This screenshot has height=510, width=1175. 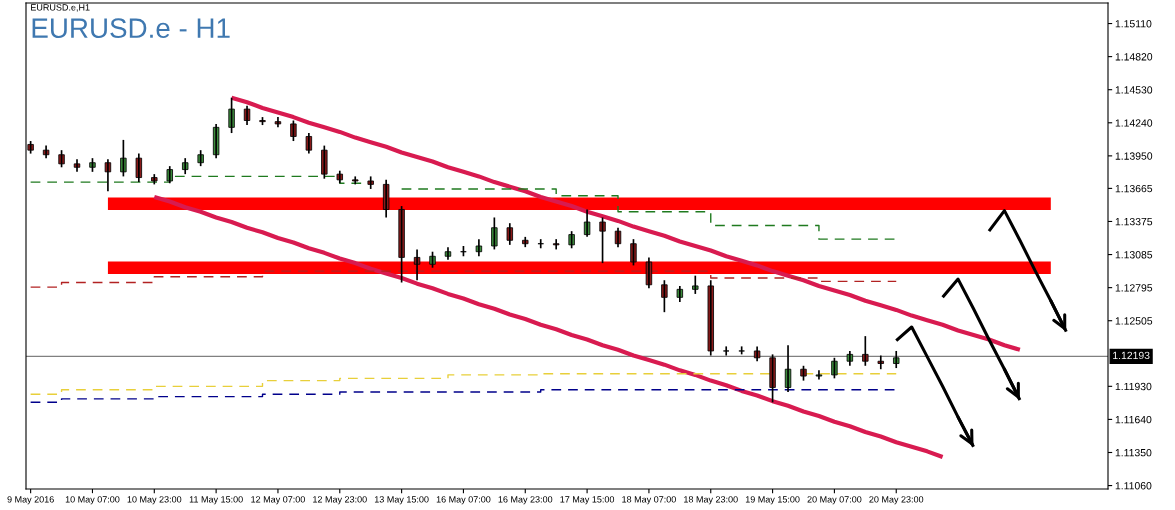 What do you see at coordinates (834, 500) in the screenshot?
I see `x-tick-label: 20 May 07:00` at bounding box center [834, 500].